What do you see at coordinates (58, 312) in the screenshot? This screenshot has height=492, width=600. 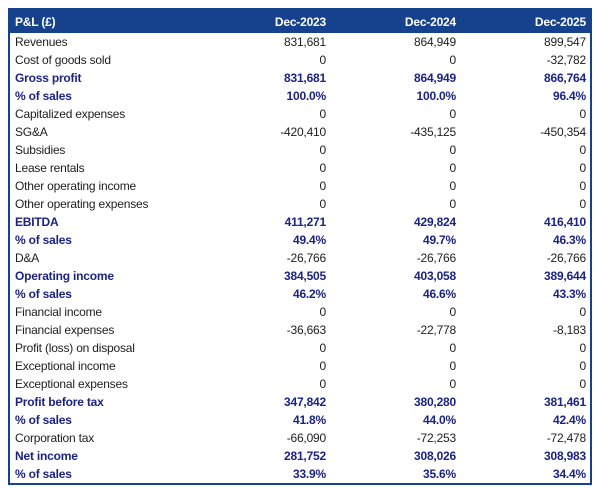 I see `row-label: Financial income` at bounding box center [58, 312].